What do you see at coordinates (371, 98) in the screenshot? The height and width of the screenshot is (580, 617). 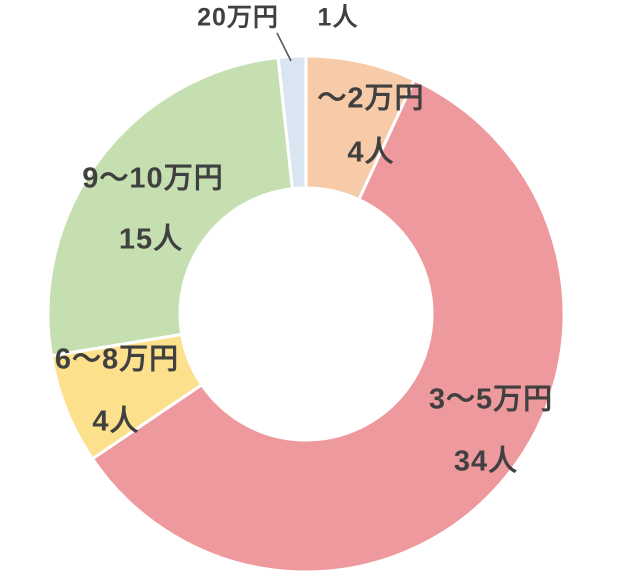 I see `slice-label-under-2man: ～2万円` at bounding box center [371, 98].